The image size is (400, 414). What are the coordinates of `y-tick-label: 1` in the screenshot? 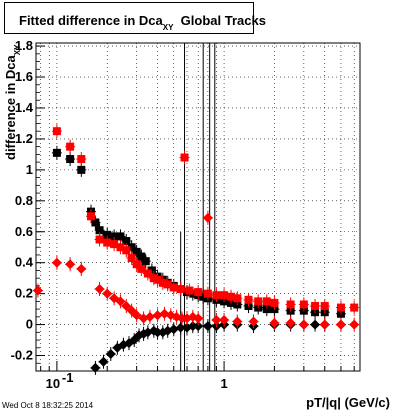 It's located at (29, 169).